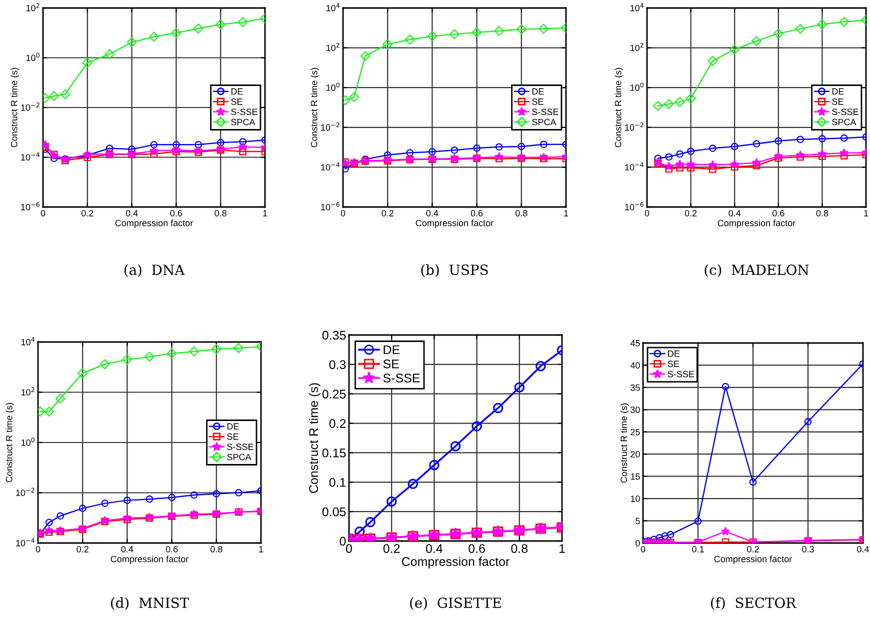 The width and height of the screenshot is (870, 634). What do you see at coordinates (635, 476) in the screenshot?
I see `y-tick-label: 15` at bounding box center [635, 476].